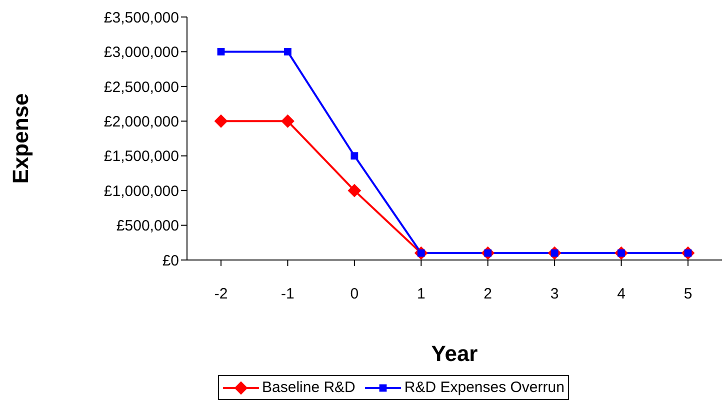 The image size is (726, 408). What do you see at coordinates (170, 261) in the screenshot?
I see `y-tick-label: £0` at bounding box center [170, 261].